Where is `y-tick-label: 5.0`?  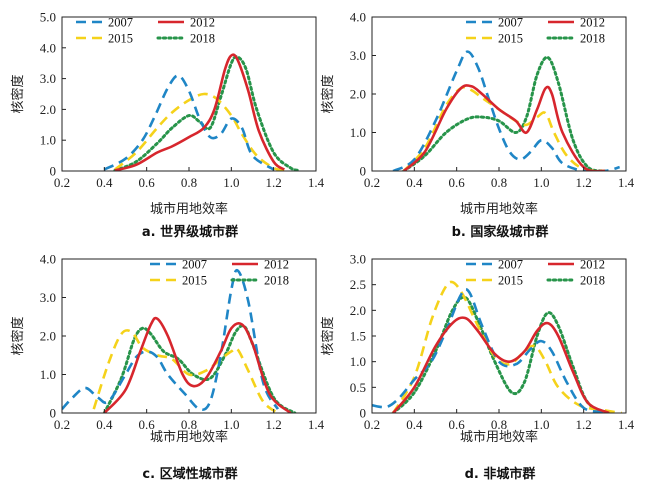
y-tick-label: 5.0 is located at coordinates (48, 17).